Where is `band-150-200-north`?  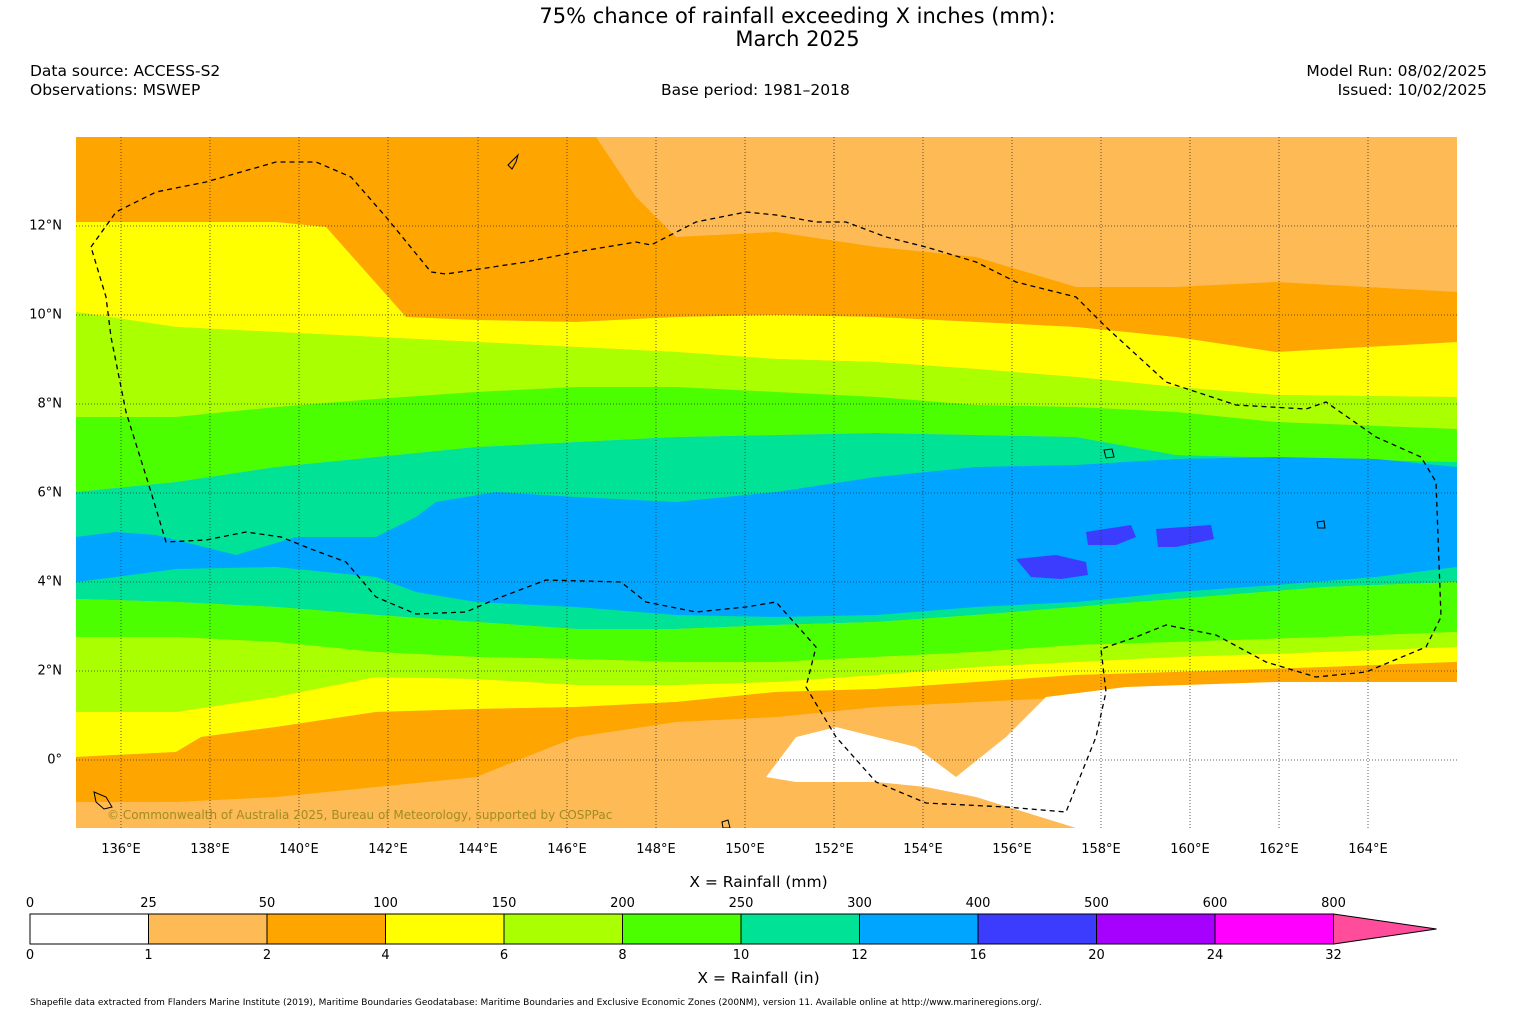
band-150-200-north is located at coordinates (766, 370).